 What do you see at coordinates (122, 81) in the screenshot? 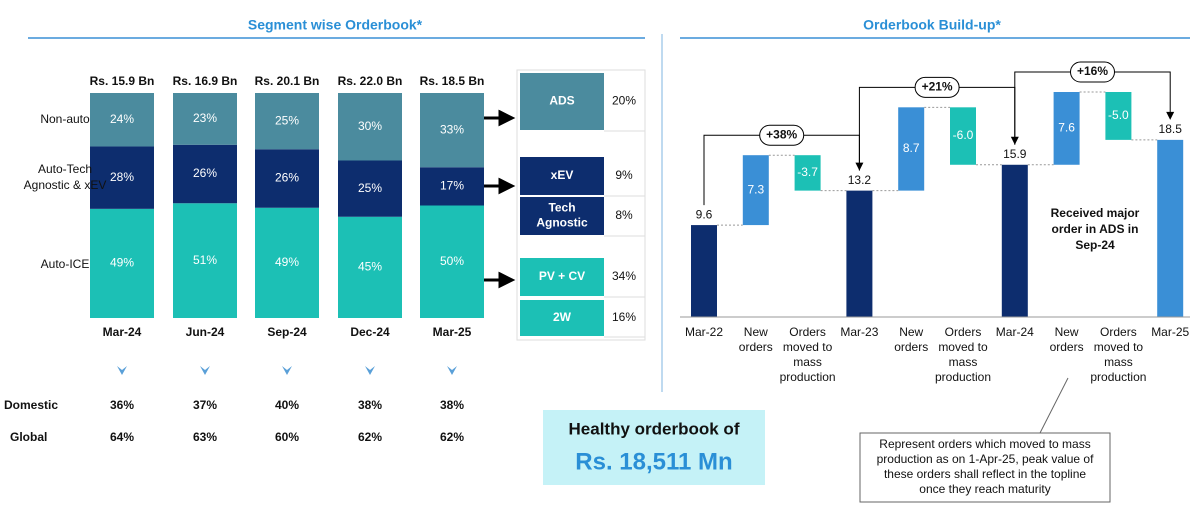
I see `total-label: Rs. 15.9 Bn` at bounding box center [122, 81].